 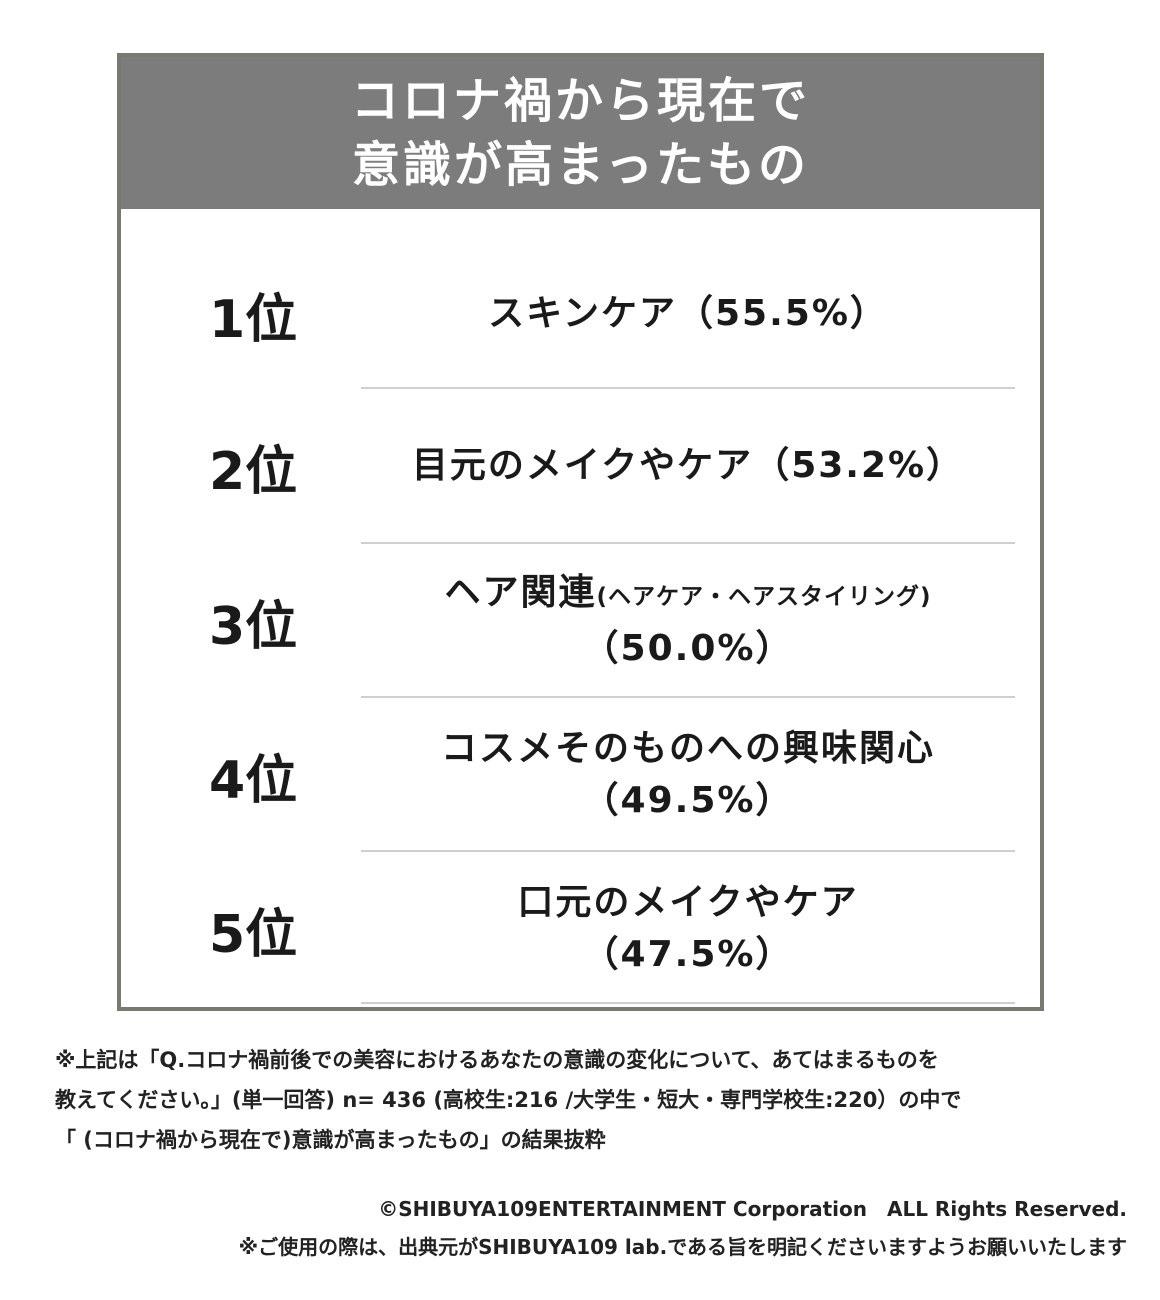 I want to click on title-line-1: コロナ禍から現在で, so click(x=580, y=101).